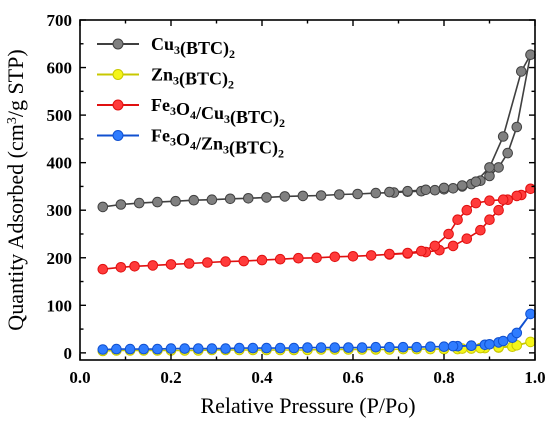 This screenshot has height=426, width=550. I want to click on legend-subscript: 4, so click(193, 146).